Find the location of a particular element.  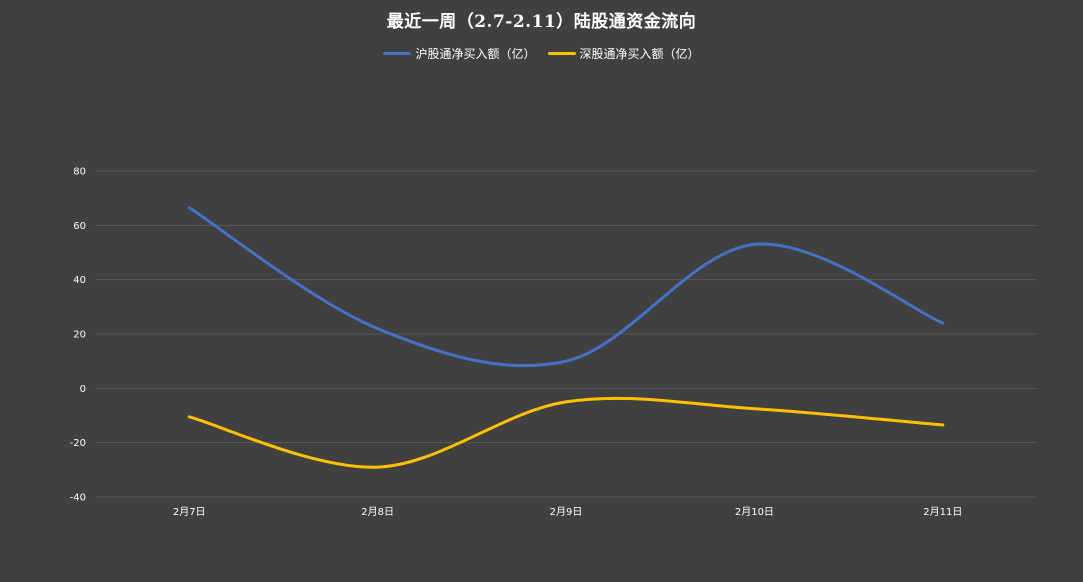

x-tick-label: 2月11日 is located at coordinates (942, 512).